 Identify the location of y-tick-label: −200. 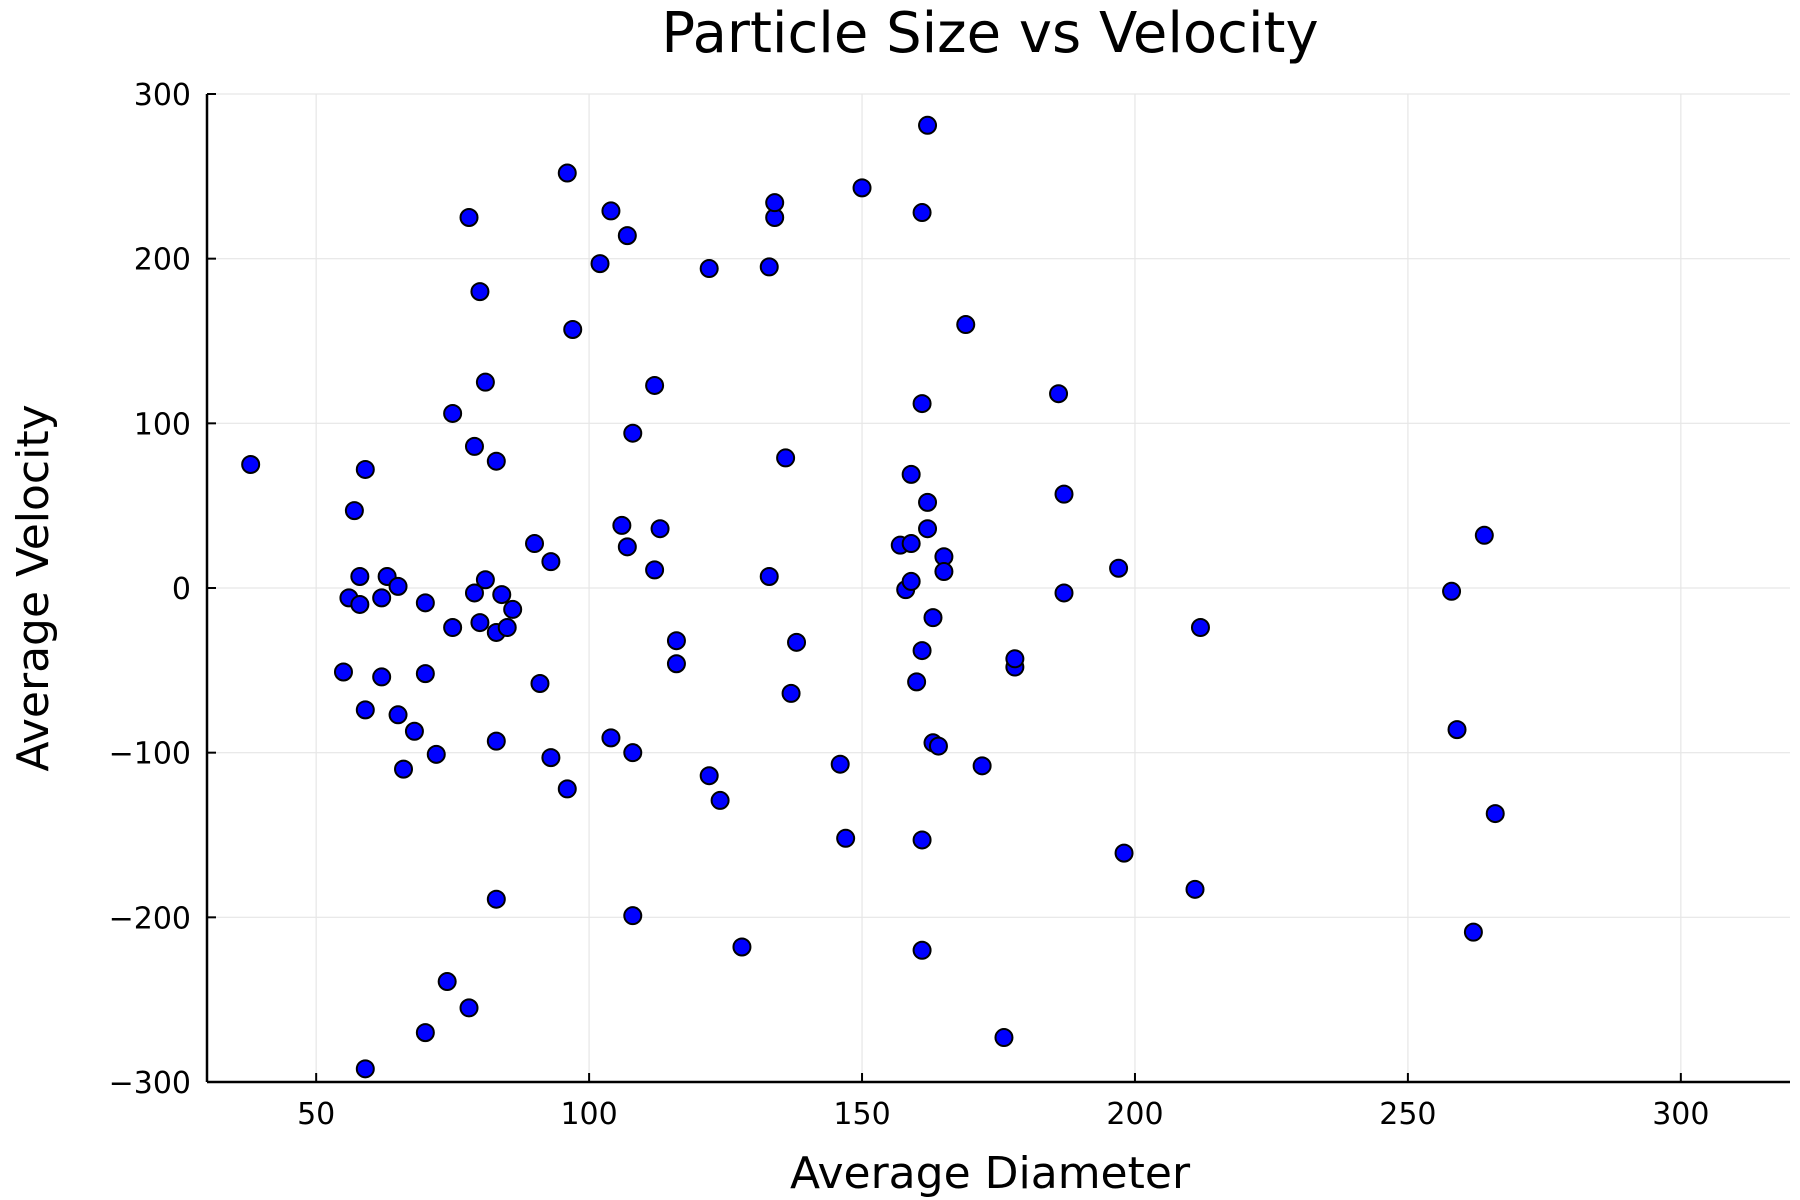
(150, 918).